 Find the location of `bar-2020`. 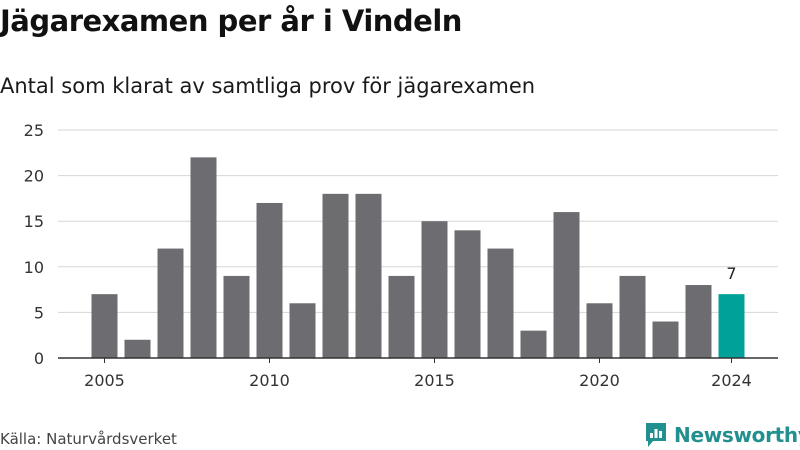

bar-2020 is located at coordinates (599, 330).